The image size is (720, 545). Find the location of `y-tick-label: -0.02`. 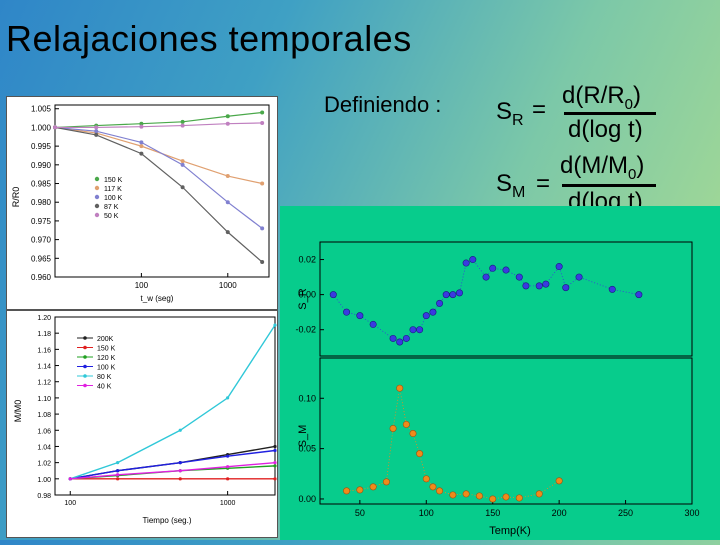

y-tick-label: -0.02 is located at coordinates (305, 330).